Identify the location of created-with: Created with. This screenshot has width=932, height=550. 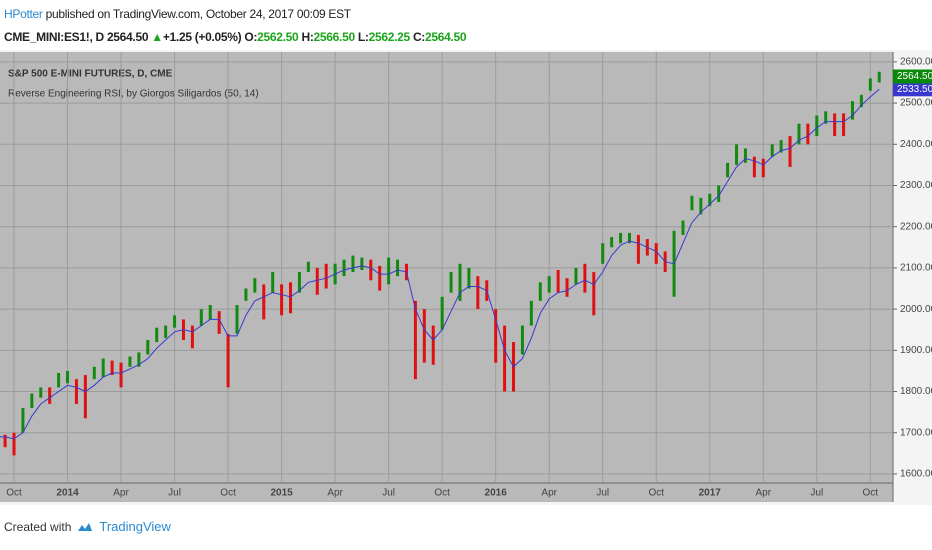
(38, 526).